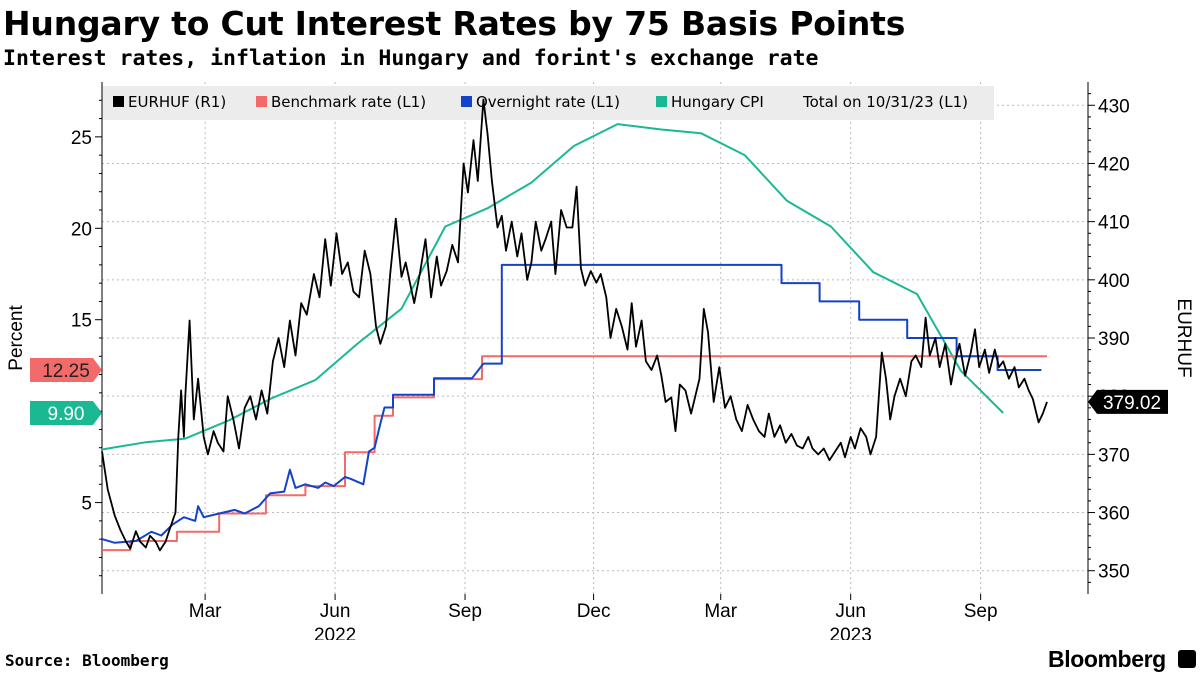 The image size is (1200, 675). What do you see at coordinates (81, 138) in the screenshot?
I see `left-tick-label: 25` at bounding box center [81, 138].